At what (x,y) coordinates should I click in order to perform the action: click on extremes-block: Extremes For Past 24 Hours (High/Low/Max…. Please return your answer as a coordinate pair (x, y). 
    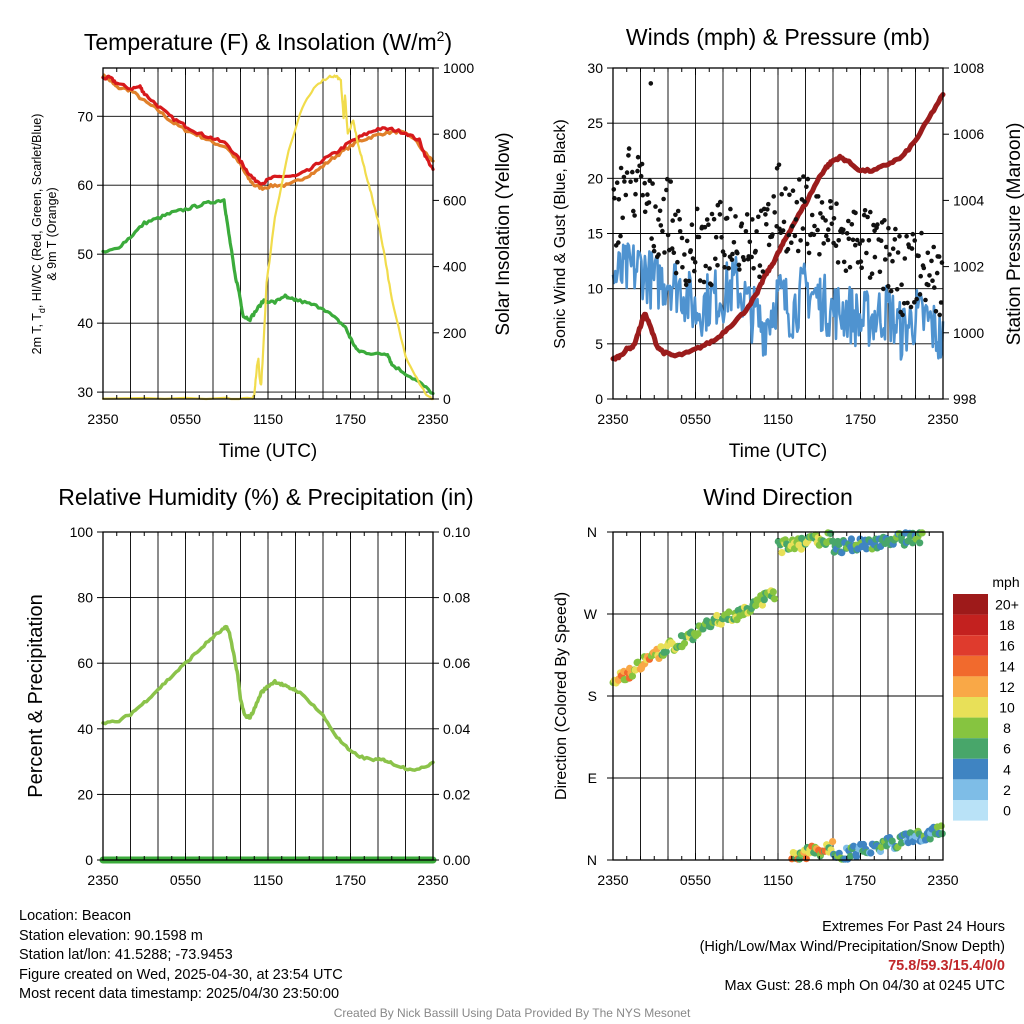
    Looking at the image, I should click on (852, 957).